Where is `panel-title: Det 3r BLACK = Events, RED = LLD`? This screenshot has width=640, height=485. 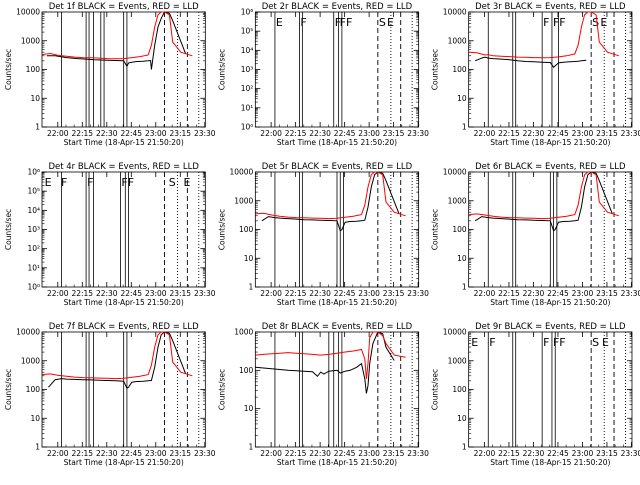
panel-title: Det 3r BLACK = Events, RED = LLD is located at coordinates (550, 7).